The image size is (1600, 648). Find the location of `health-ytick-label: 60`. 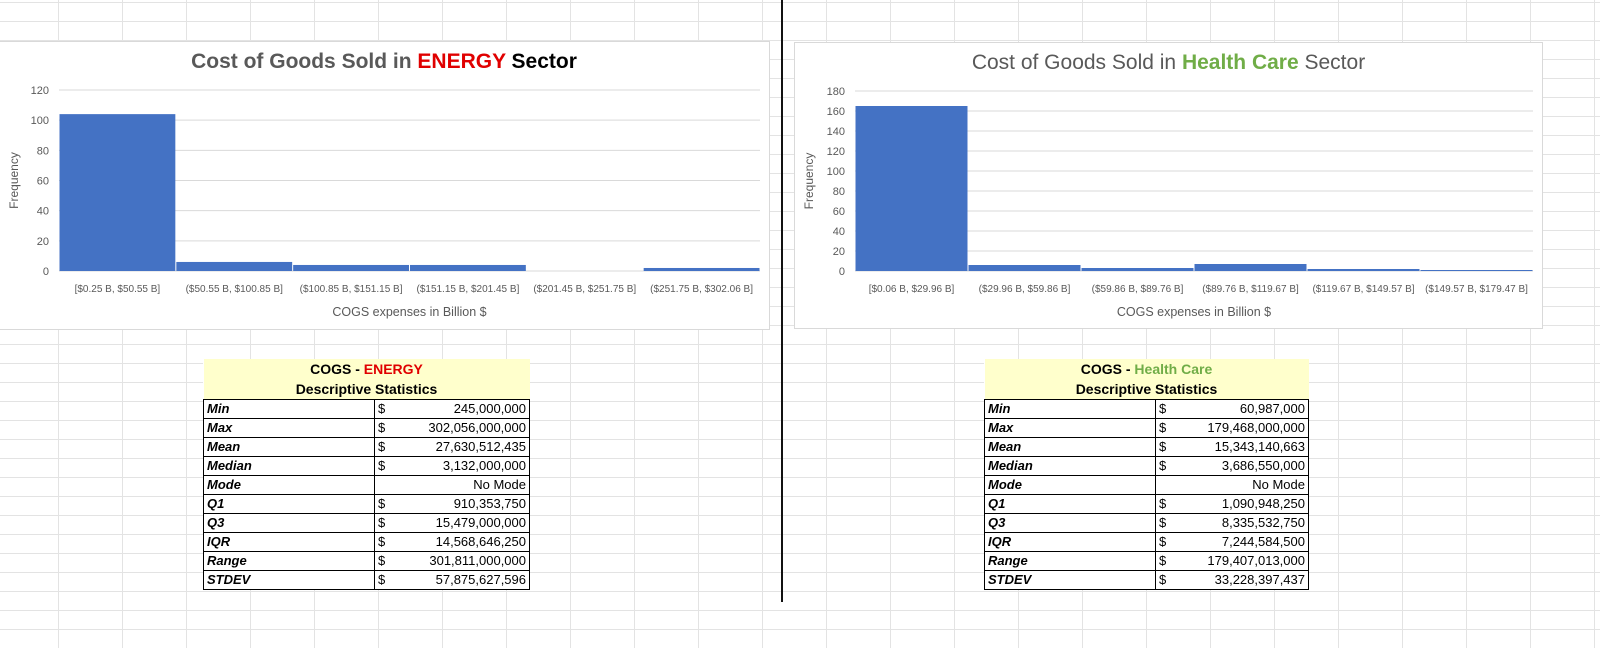

health-ytick-label: 60 is located at coordinates (839, 212).